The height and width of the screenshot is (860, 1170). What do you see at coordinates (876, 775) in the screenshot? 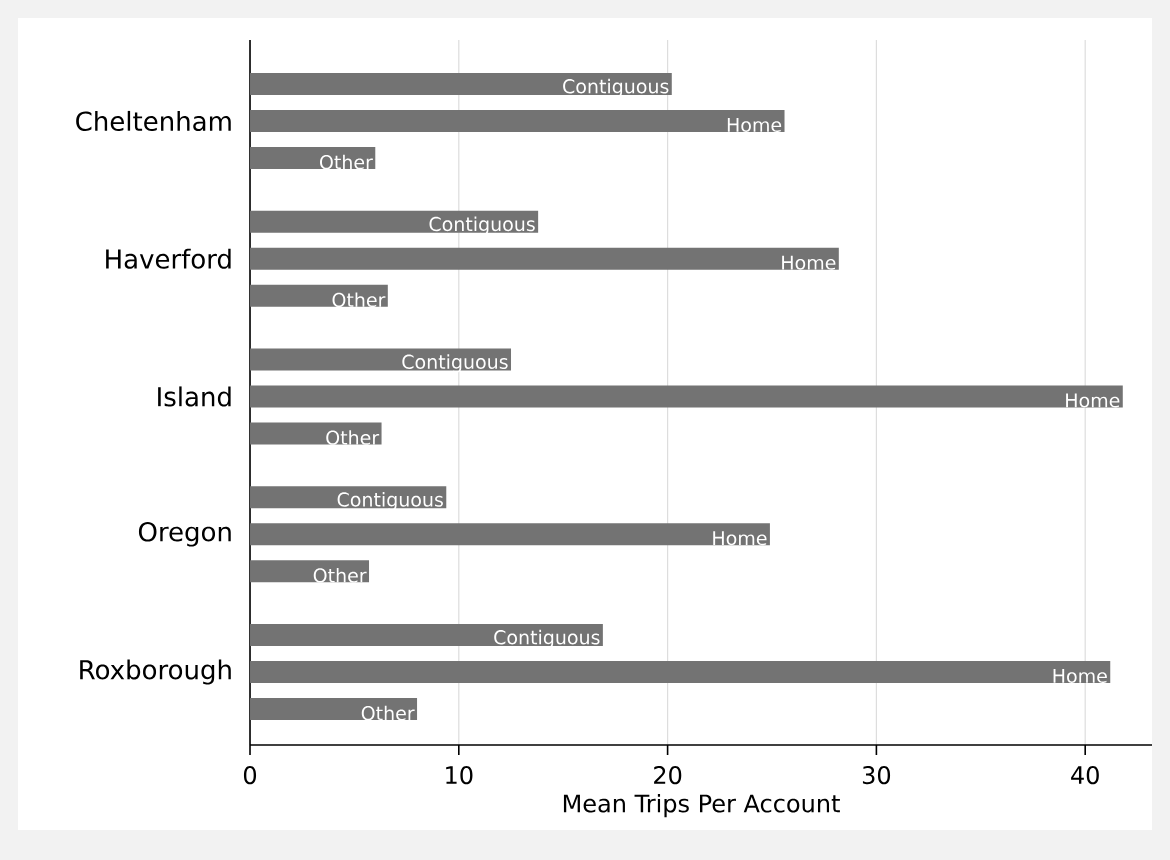
I see `x-tick-label: 30` at bounding box center [876, 775].